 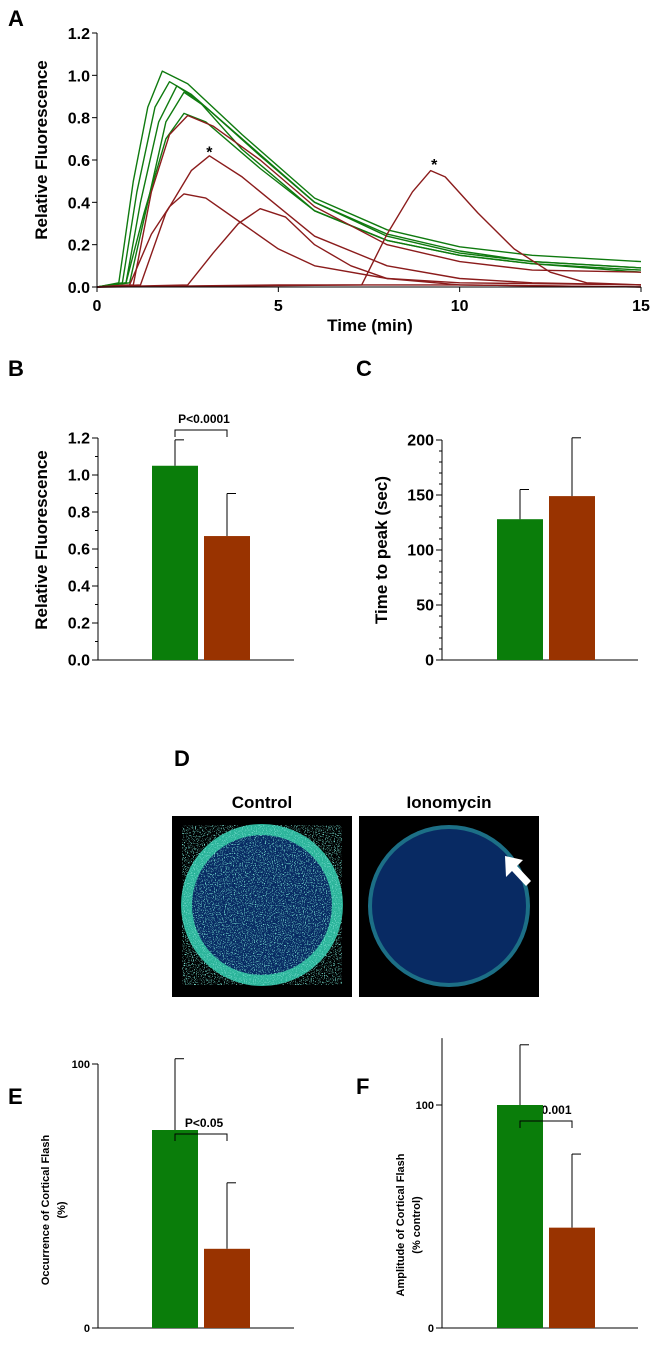 What do you see at coordinates (79, 161) in the screenshot?
I see `panel-a-y-tick-label-3: 0.6` at bounding box center [79, 161].